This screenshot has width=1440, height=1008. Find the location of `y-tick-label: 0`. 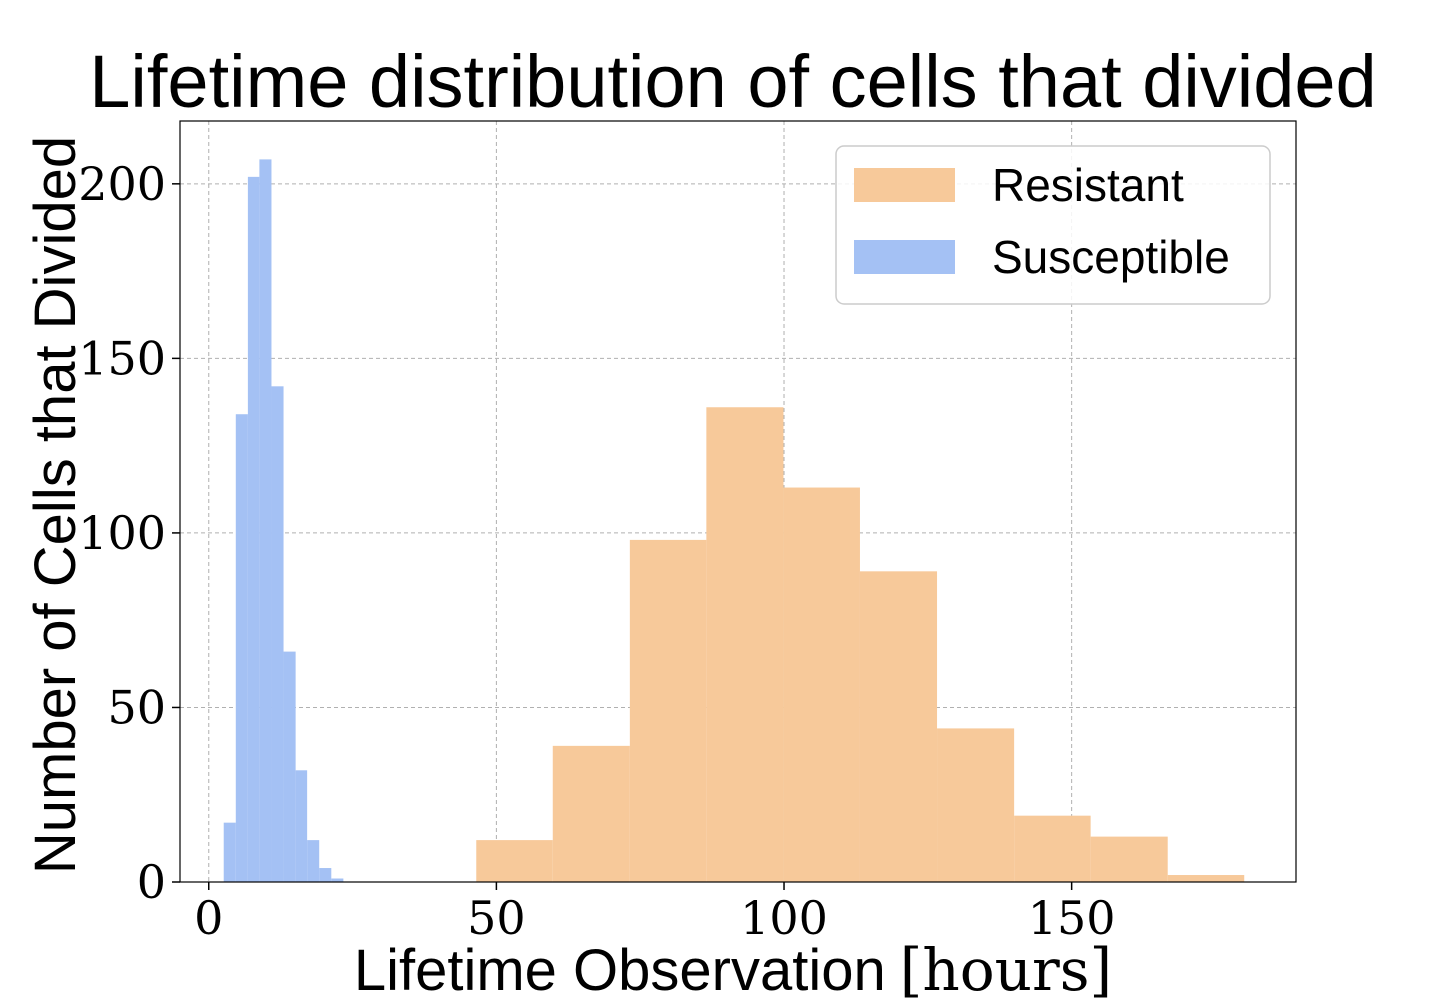

y-tick-label: 0 is located at coordinates (151, 882).